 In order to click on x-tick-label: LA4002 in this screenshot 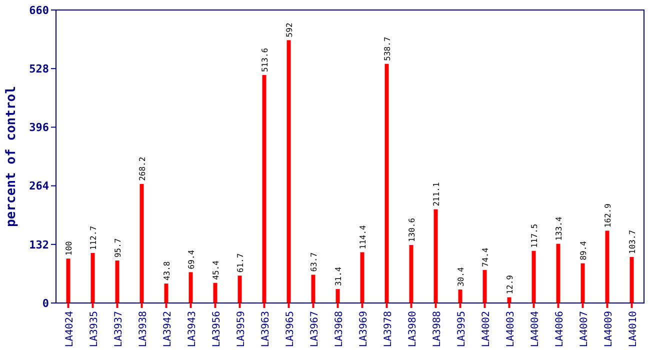, I will do `click(486, 329)`.